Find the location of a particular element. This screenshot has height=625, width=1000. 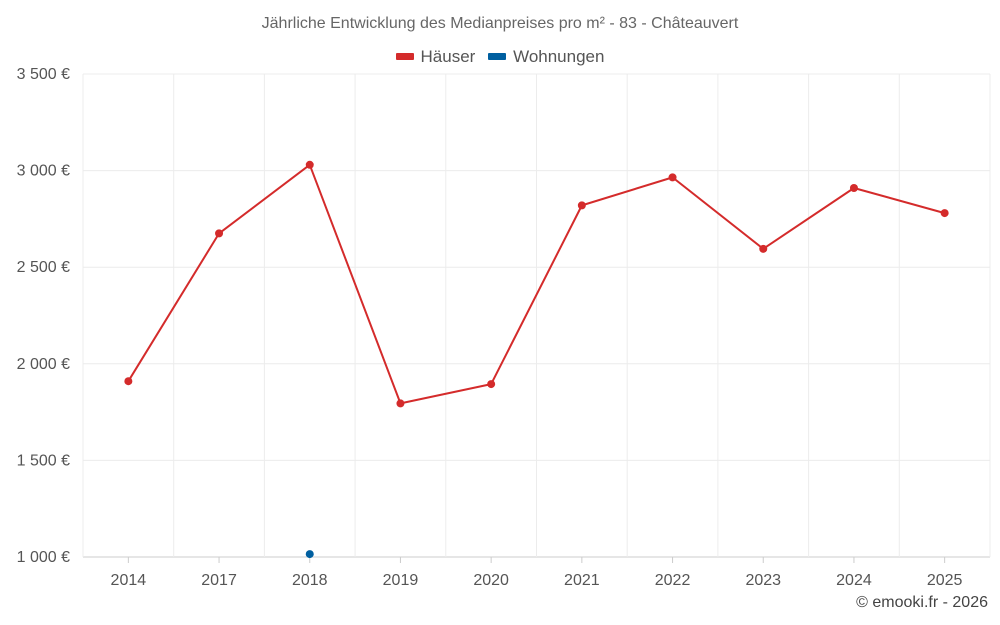

x-tick-label: 2018 is located at coordinates (310, 580).